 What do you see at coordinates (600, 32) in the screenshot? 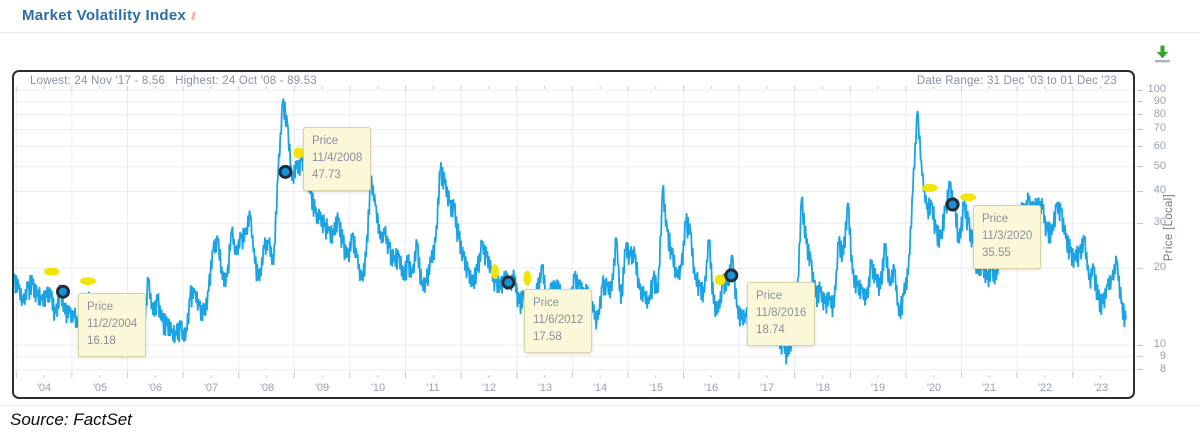
I see `divider` at bounding box center [600, 32].